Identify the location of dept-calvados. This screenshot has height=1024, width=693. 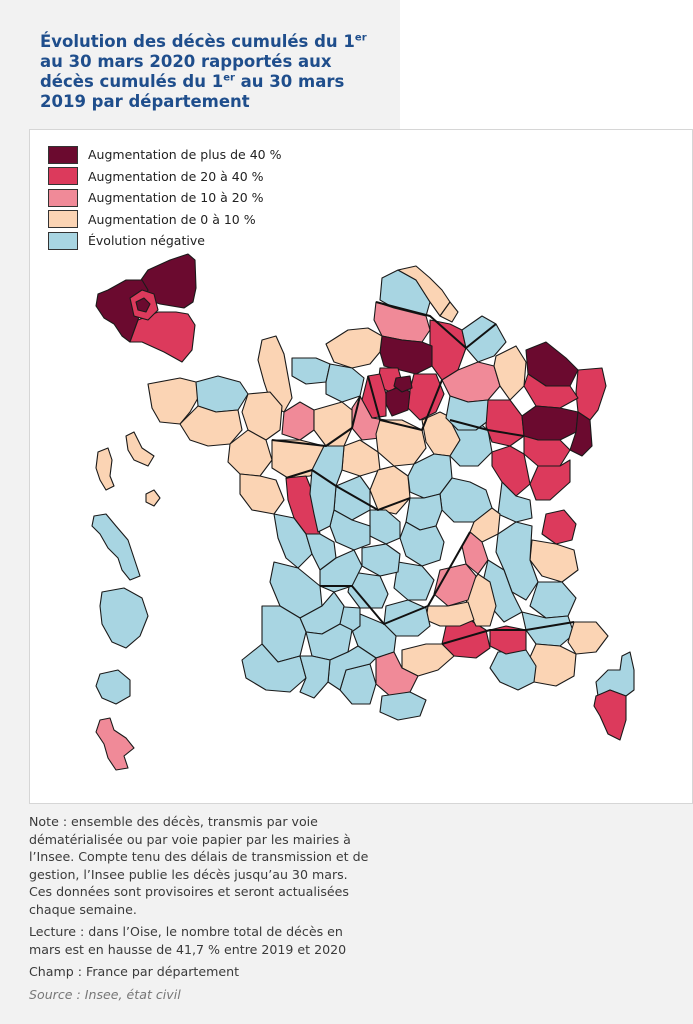
(311, 371).